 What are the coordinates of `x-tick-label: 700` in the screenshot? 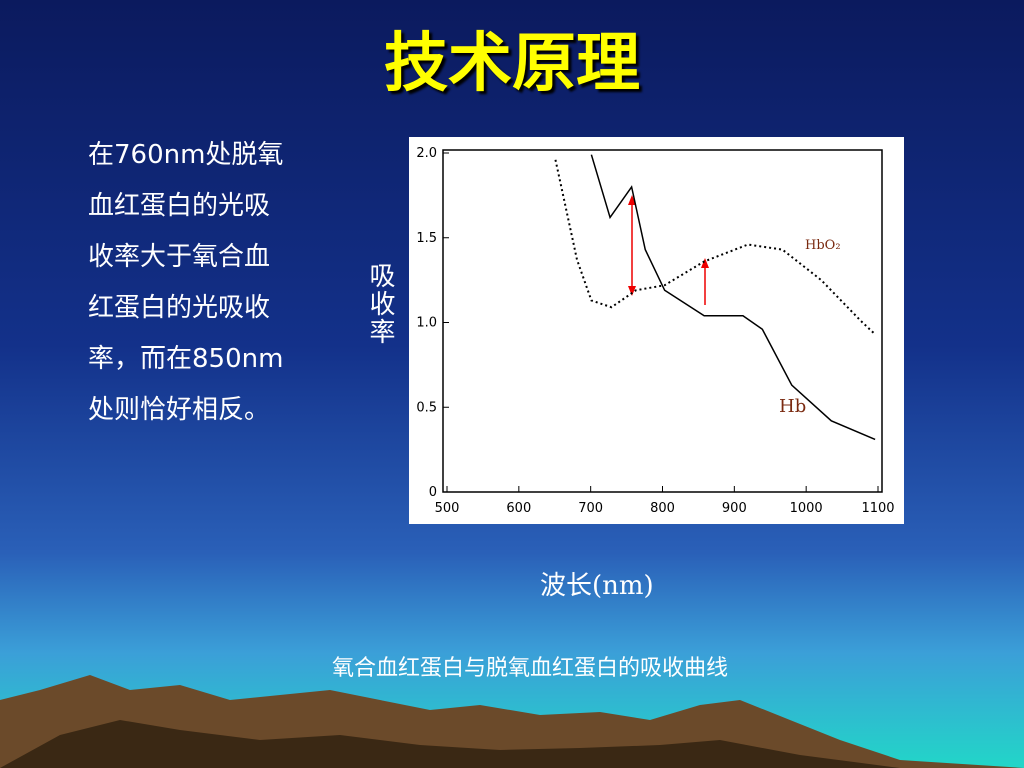 It's located at (590, 508).